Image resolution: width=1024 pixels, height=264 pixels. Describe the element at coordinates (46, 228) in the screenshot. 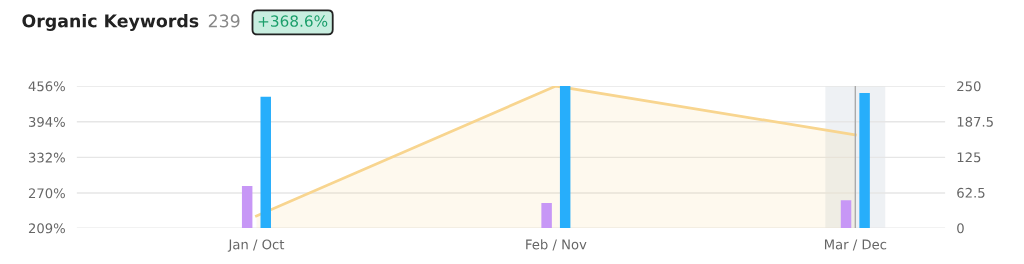

I see `y-tick-label: 209%` at that location.